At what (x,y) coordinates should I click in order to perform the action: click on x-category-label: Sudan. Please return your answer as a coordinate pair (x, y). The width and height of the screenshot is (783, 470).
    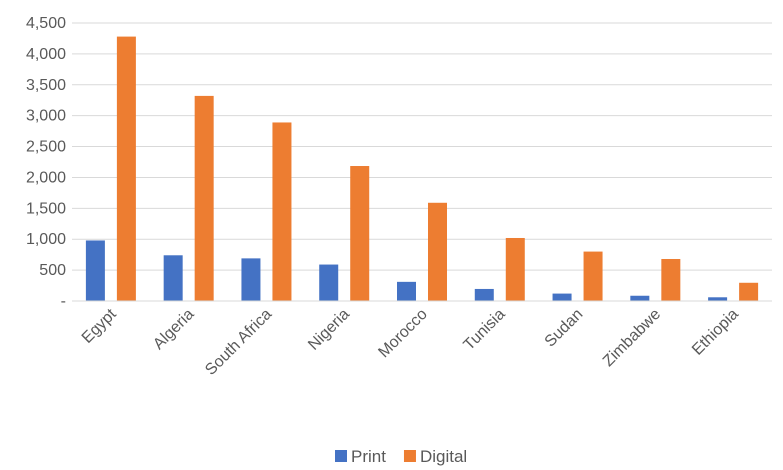
    Looking at the image, I should click on (564, 328).